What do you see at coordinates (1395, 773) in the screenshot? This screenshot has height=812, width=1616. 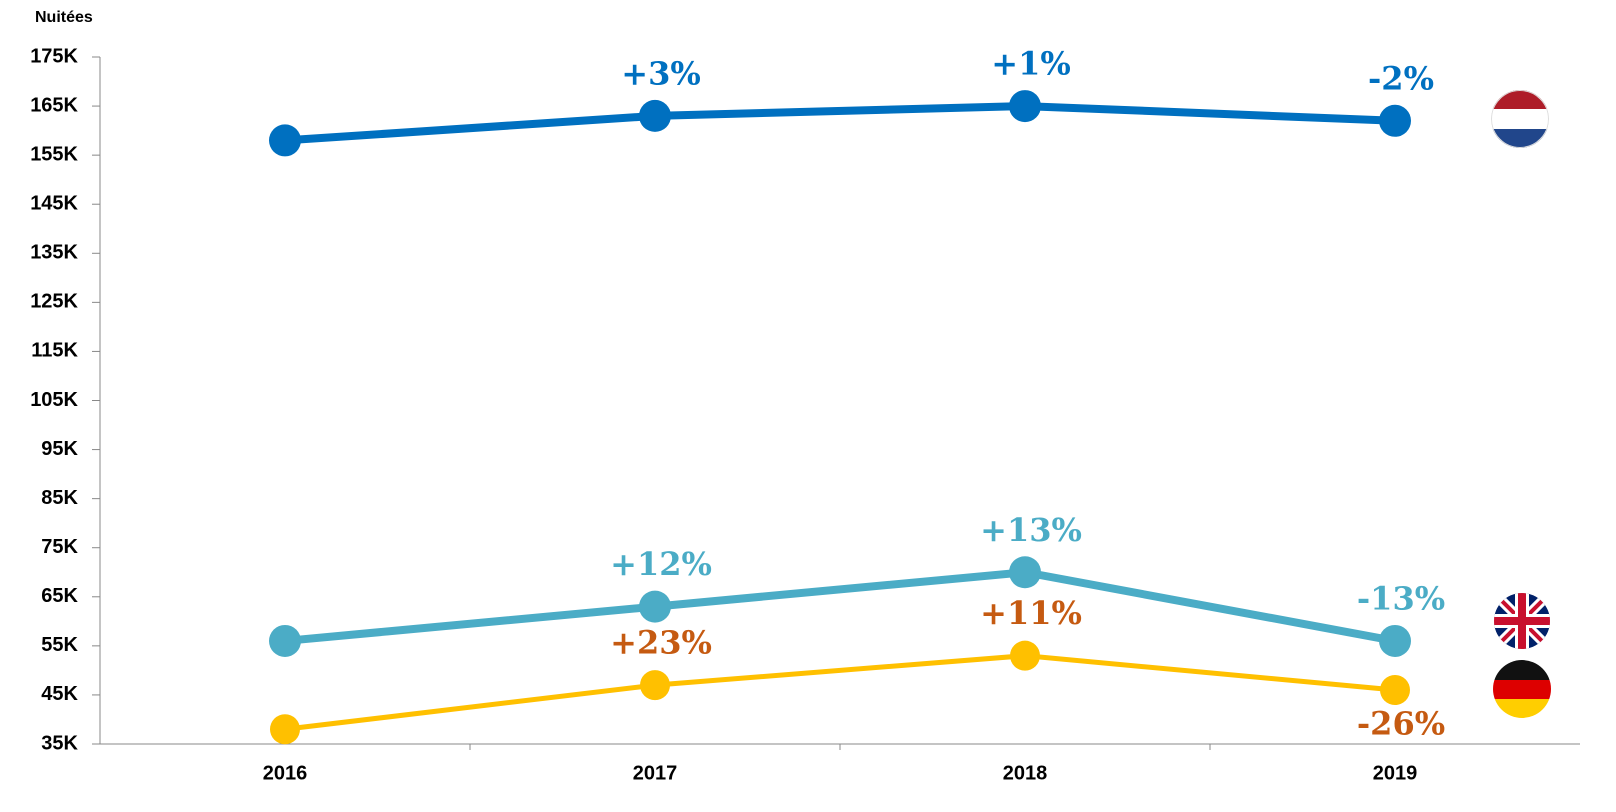 I see `x-tick-label: 2019` at bounding box center [1395, 773].